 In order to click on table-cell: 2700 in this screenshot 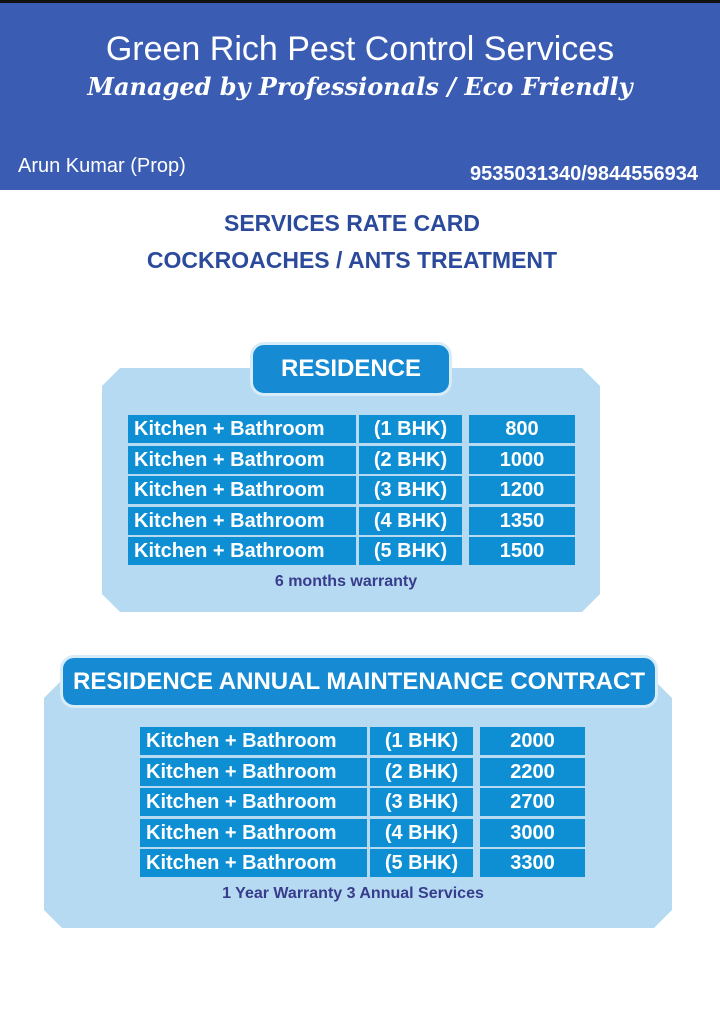, I will do `click(532, 802)`.